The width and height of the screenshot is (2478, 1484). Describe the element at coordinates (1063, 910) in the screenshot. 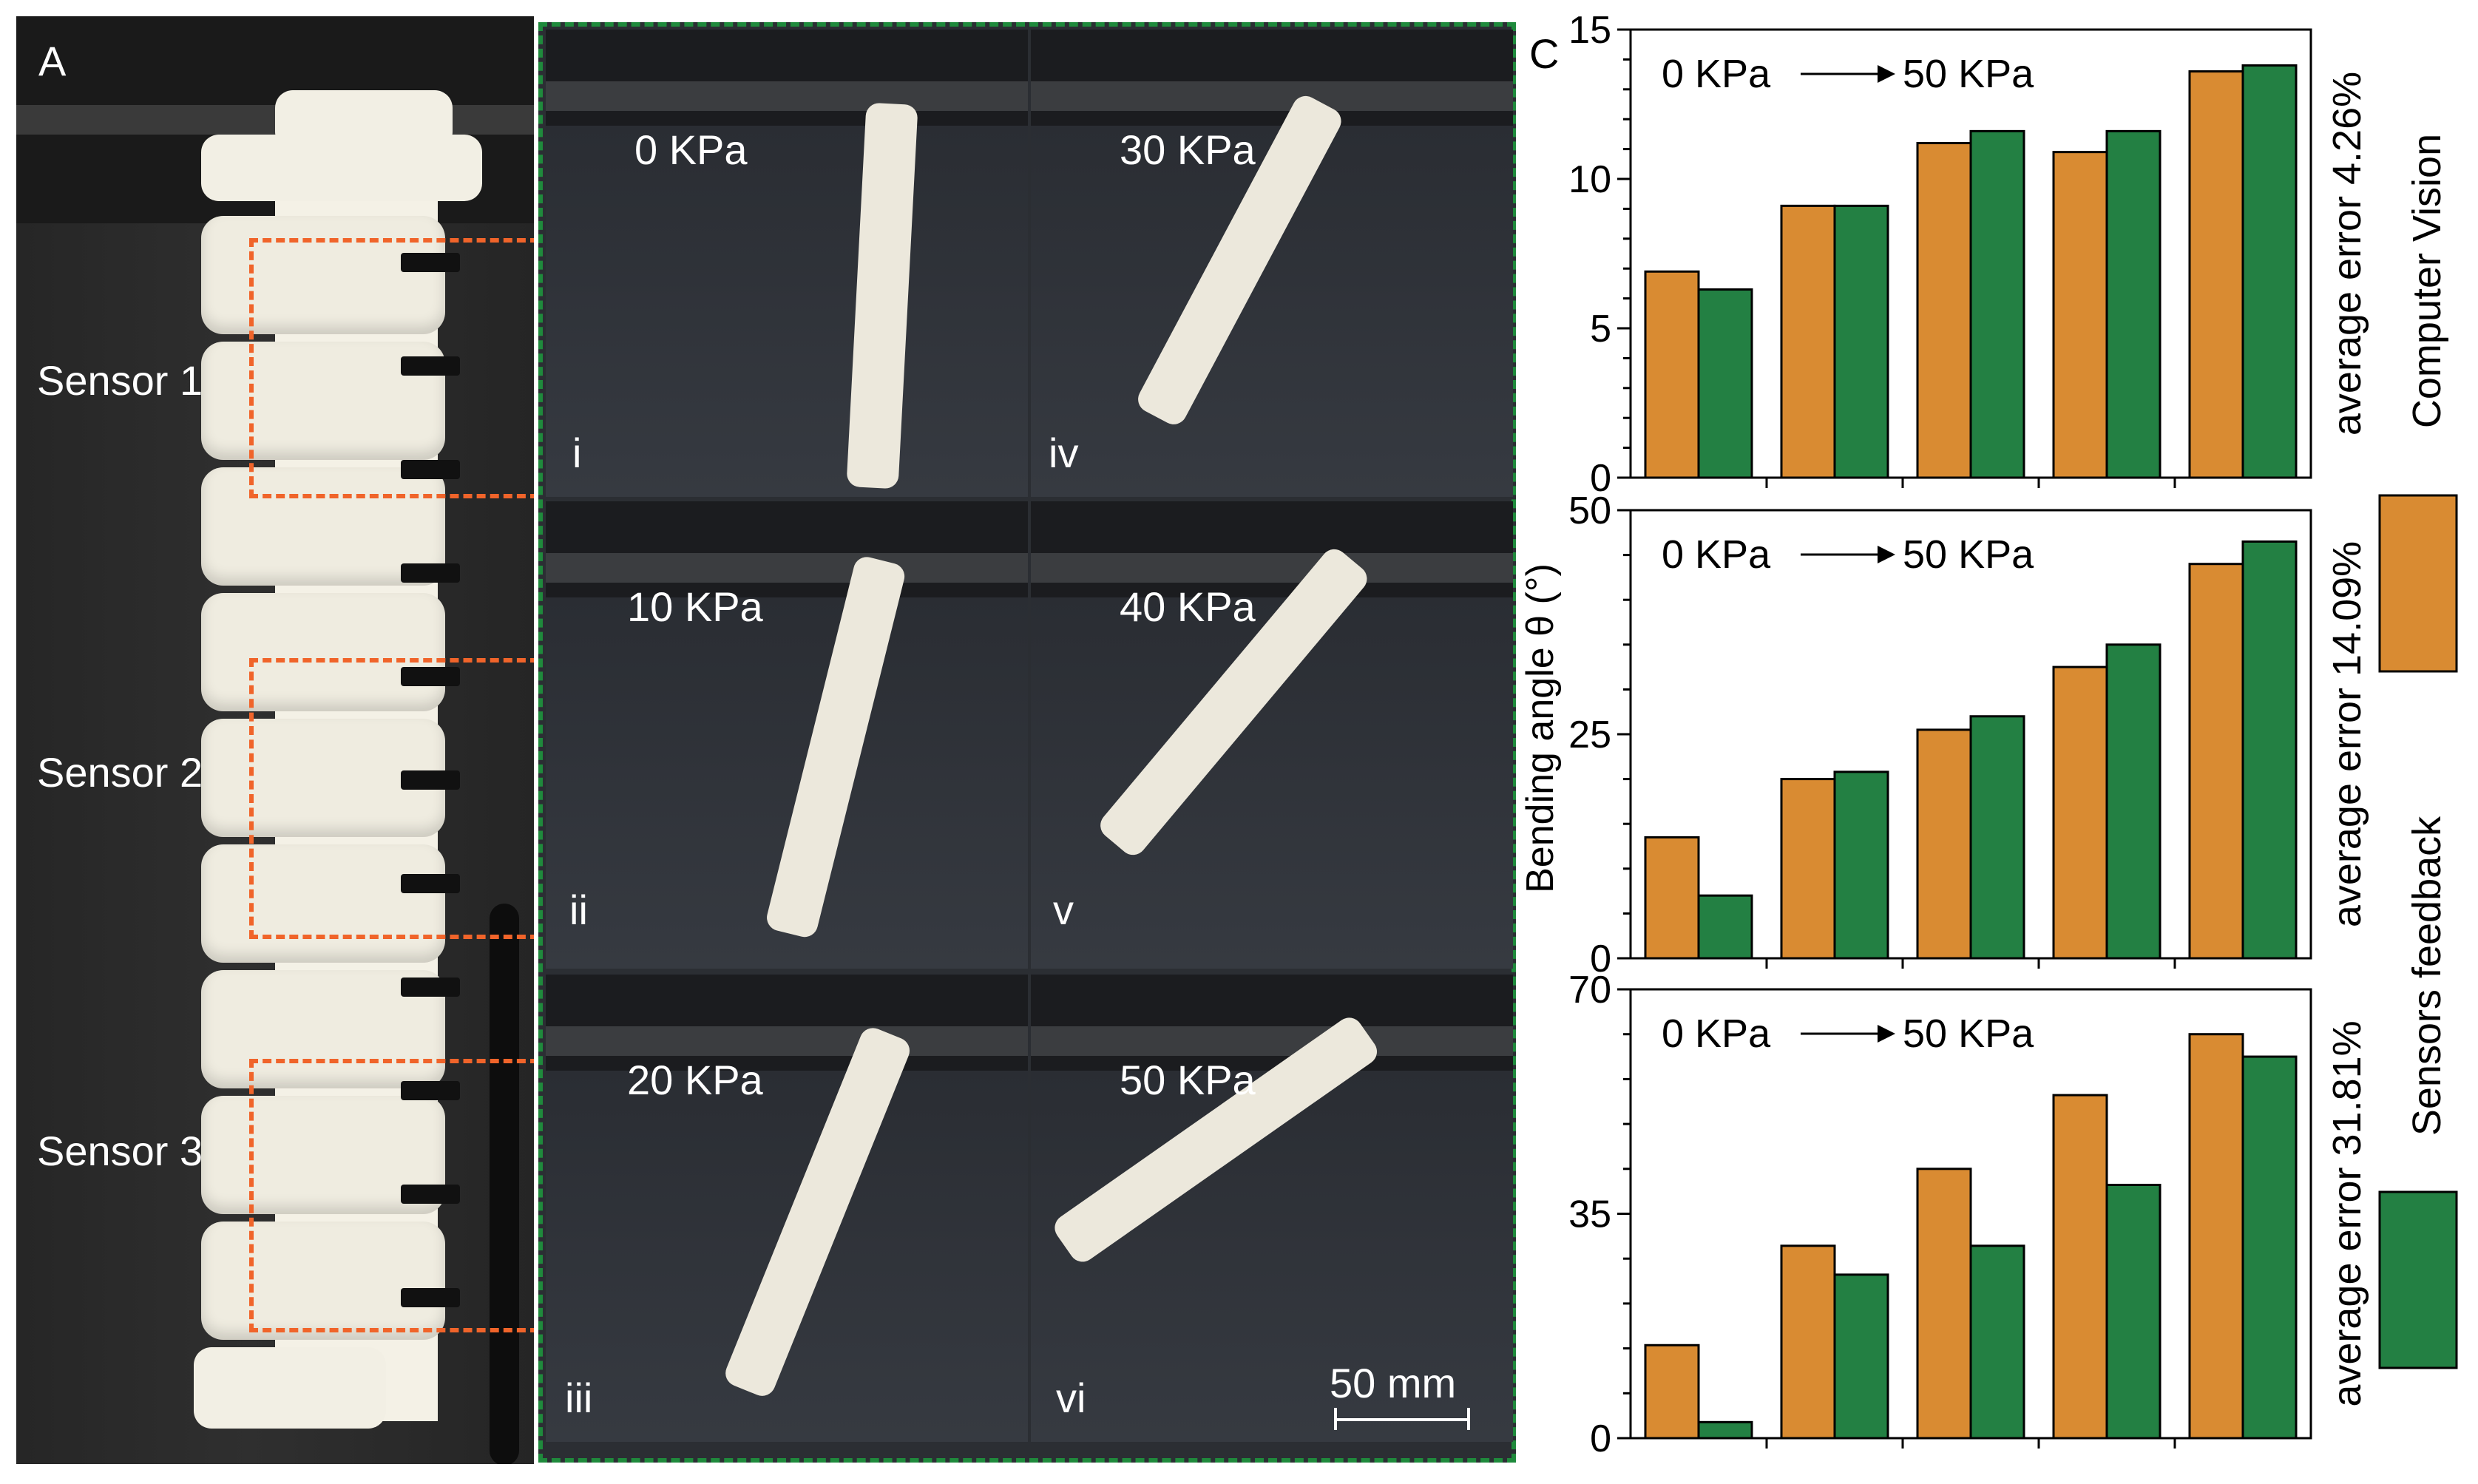

I see `photo-index: v` at that location.